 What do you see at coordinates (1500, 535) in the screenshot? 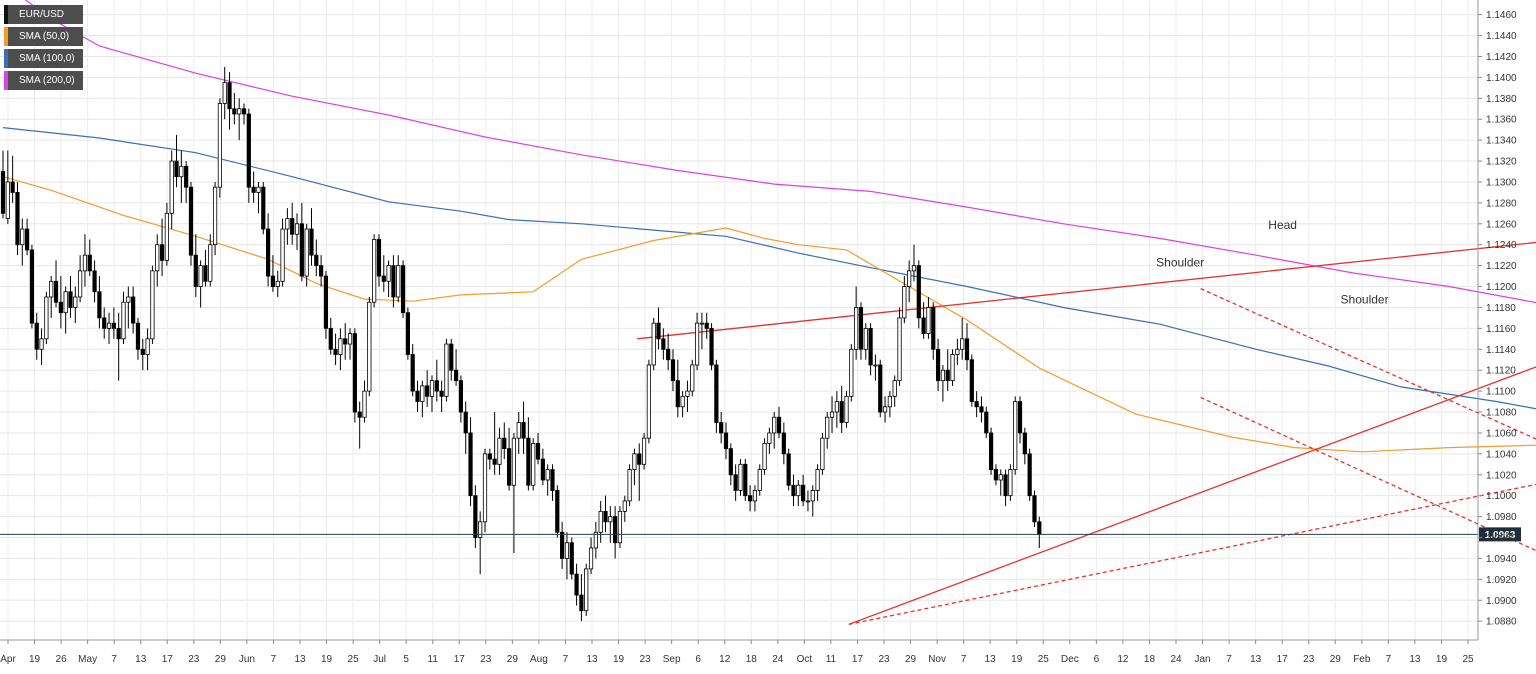
I see `current-price-label: 1.0963` at bounding box center [1500, 535].